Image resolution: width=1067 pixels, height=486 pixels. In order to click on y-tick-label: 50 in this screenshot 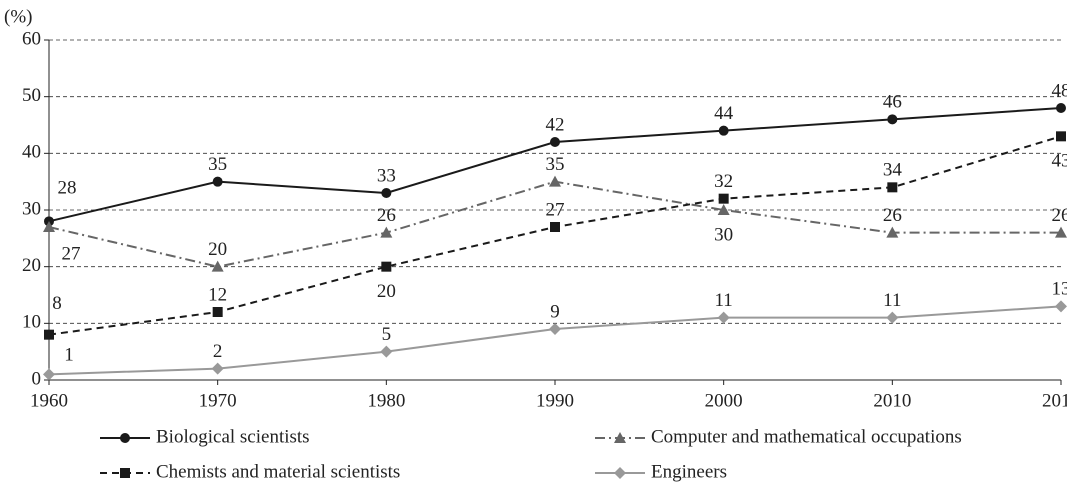, I will do `click(31, 95)`.